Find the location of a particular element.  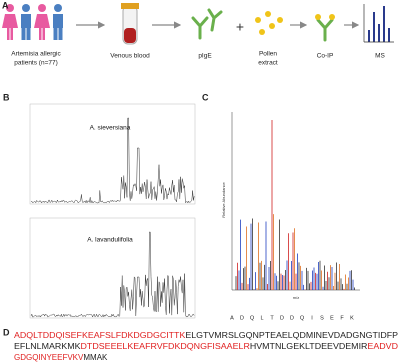

trace-title: A. lavandulifolia is located at coordinates (110, 240).